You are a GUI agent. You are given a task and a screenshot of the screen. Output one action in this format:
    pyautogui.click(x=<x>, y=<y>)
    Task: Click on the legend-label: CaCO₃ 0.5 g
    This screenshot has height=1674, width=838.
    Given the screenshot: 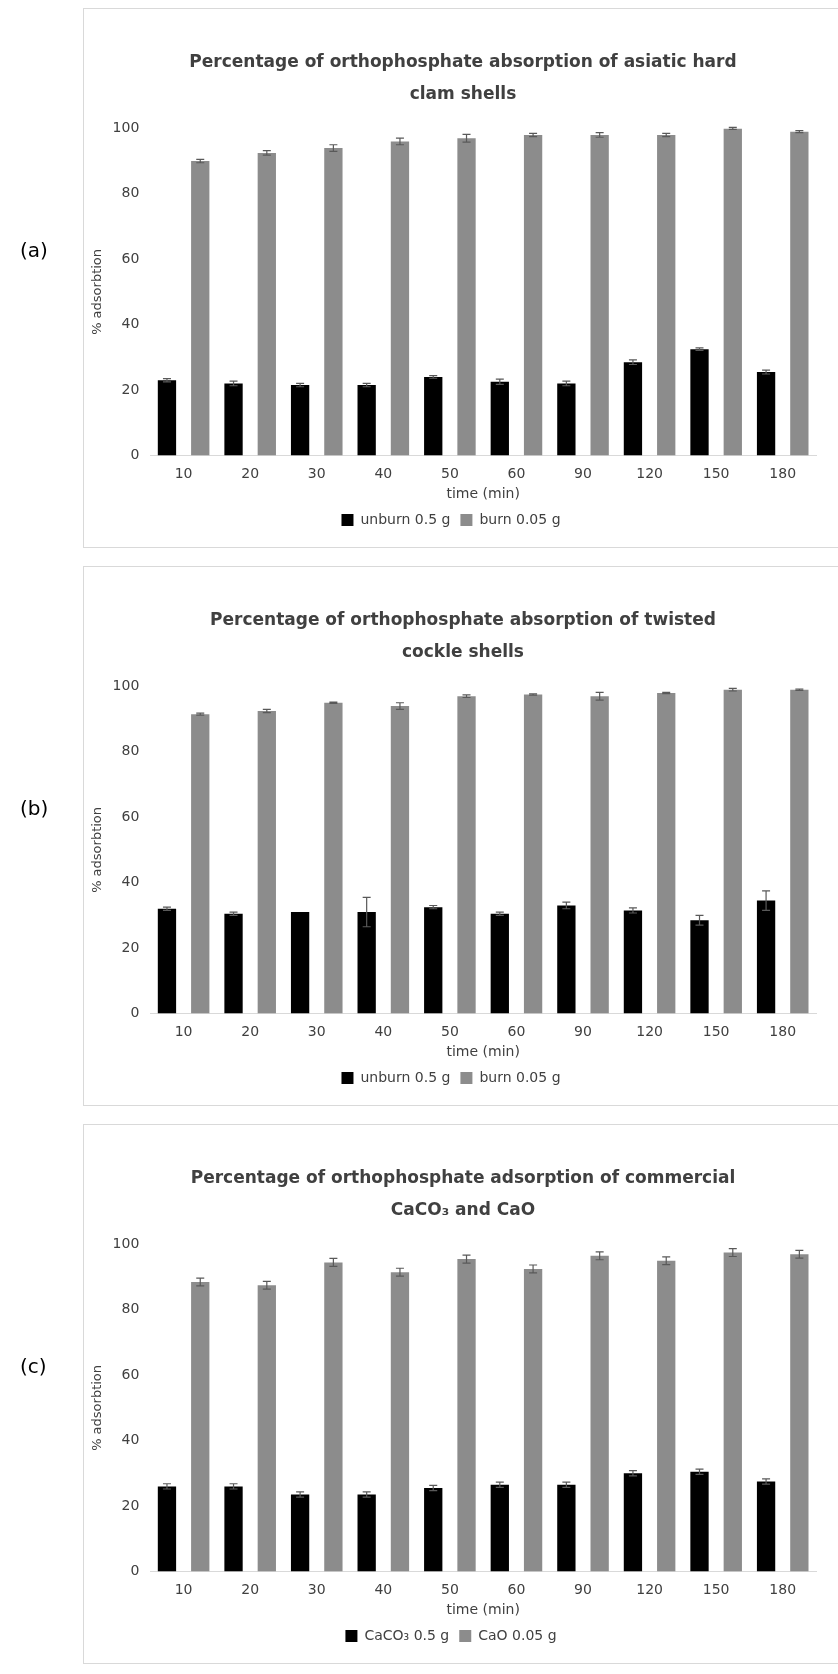 What is the action you would take?
    pyautogui.click(x=407, y=1634)
    